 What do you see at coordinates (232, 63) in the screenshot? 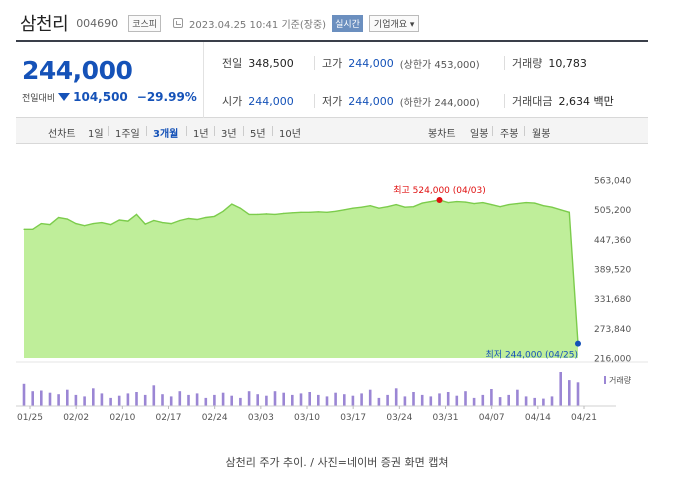
I see `stat-label: 전일` at bounding box center [232, 63].